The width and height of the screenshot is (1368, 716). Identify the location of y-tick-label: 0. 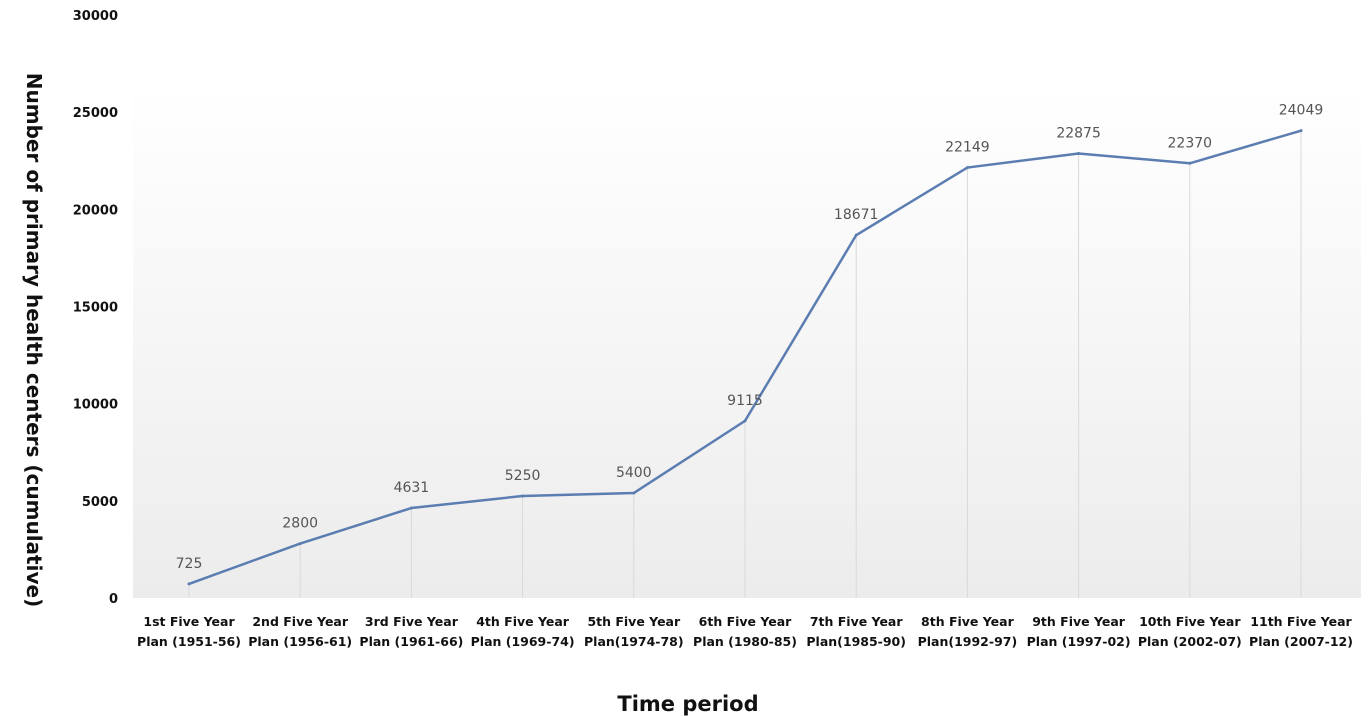
(113, 599).